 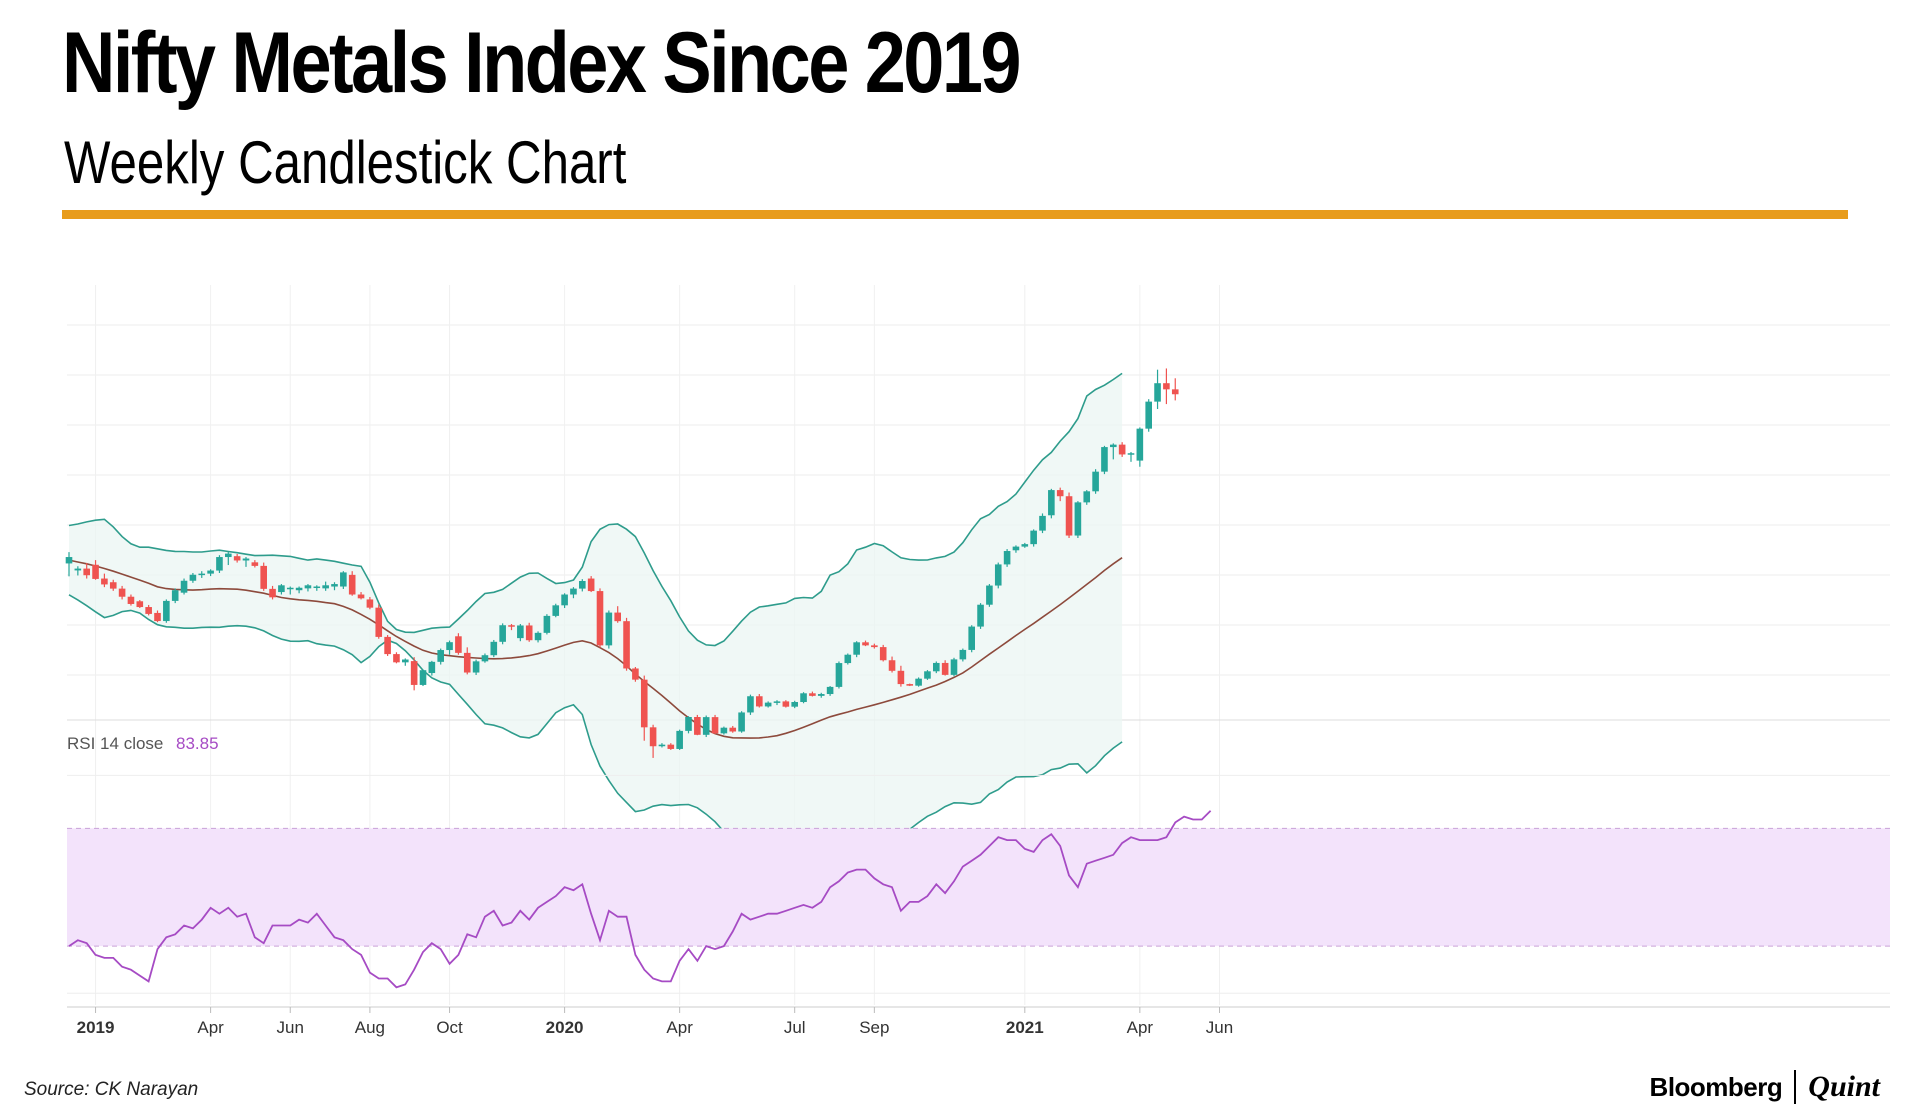 What do you see at coordinates (795, 1027) in the screenshot?
I see `x-tick-label: Jul` at bounding box center [795, 1027].